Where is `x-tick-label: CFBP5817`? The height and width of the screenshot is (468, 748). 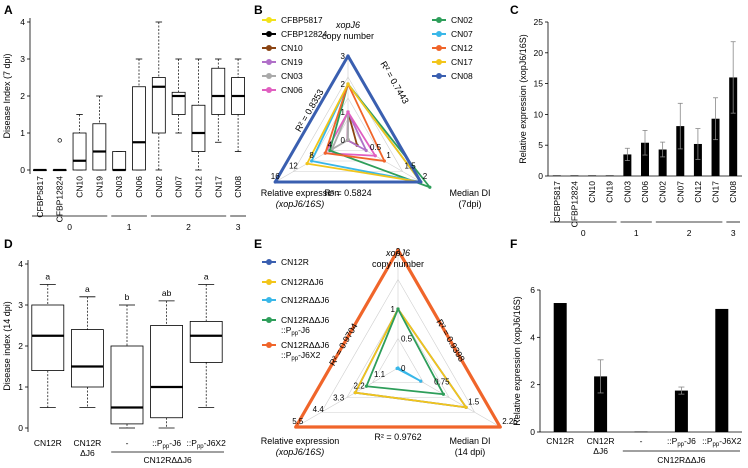 x-tick-label: CFBP5817 is located at coordinates (557, 202).